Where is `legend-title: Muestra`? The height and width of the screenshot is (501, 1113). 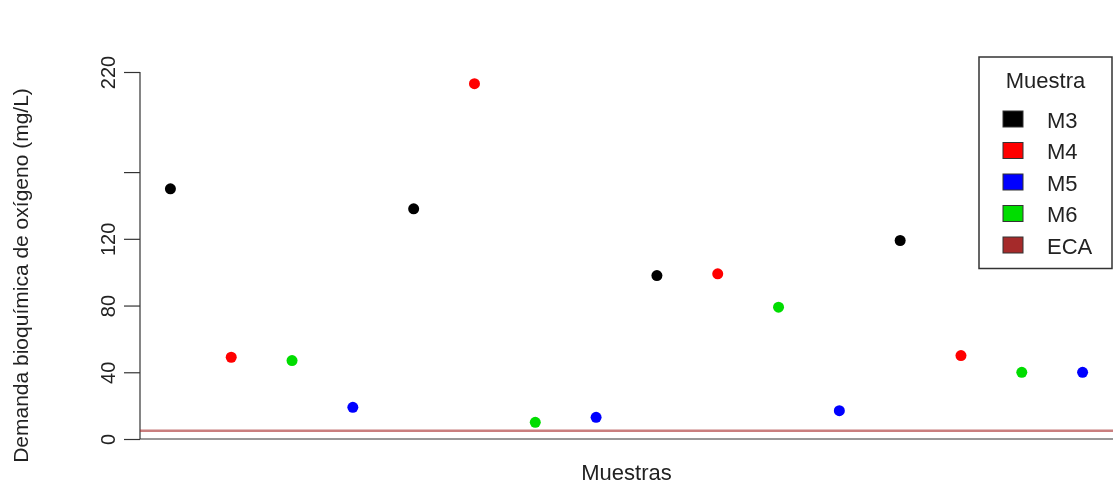 legend-title: Muestra is located at coordinates (1045, 80).